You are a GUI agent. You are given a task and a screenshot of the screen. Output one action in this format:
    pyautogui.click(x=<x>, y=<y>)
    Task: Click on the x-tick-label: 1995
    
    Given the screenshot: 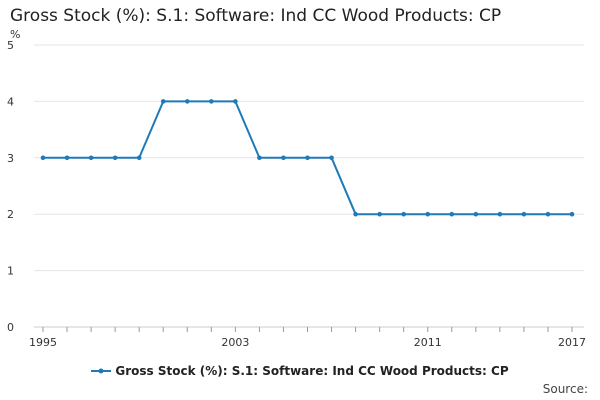 What is the action you would take?
    pyautogui.click(x=43, y=342)
    